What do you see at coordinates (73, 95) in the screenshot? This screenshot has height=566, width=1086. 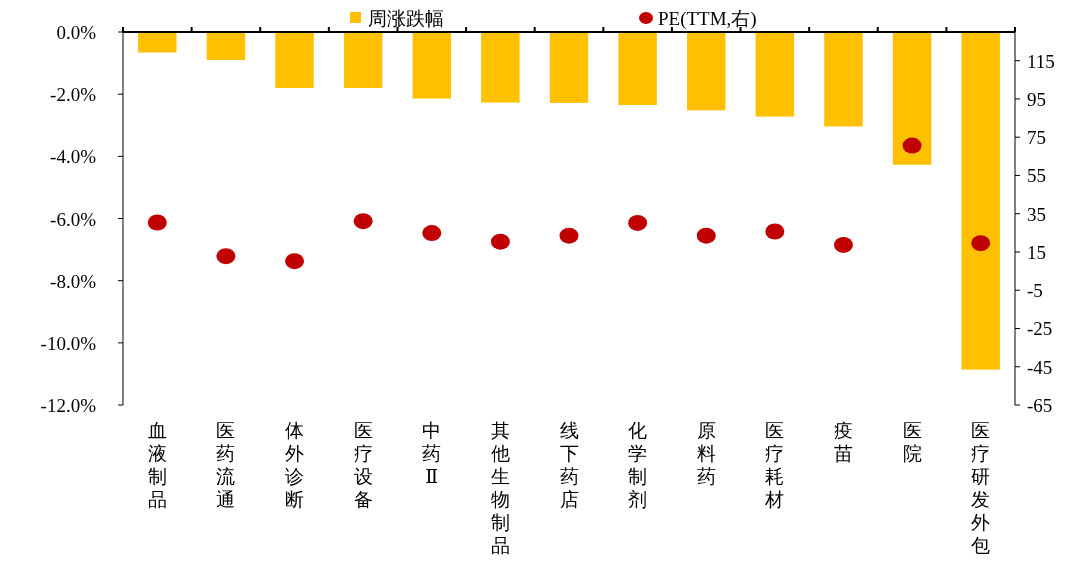 I see `y-tick-label: -2.0%` at bounding box center [73, 95].